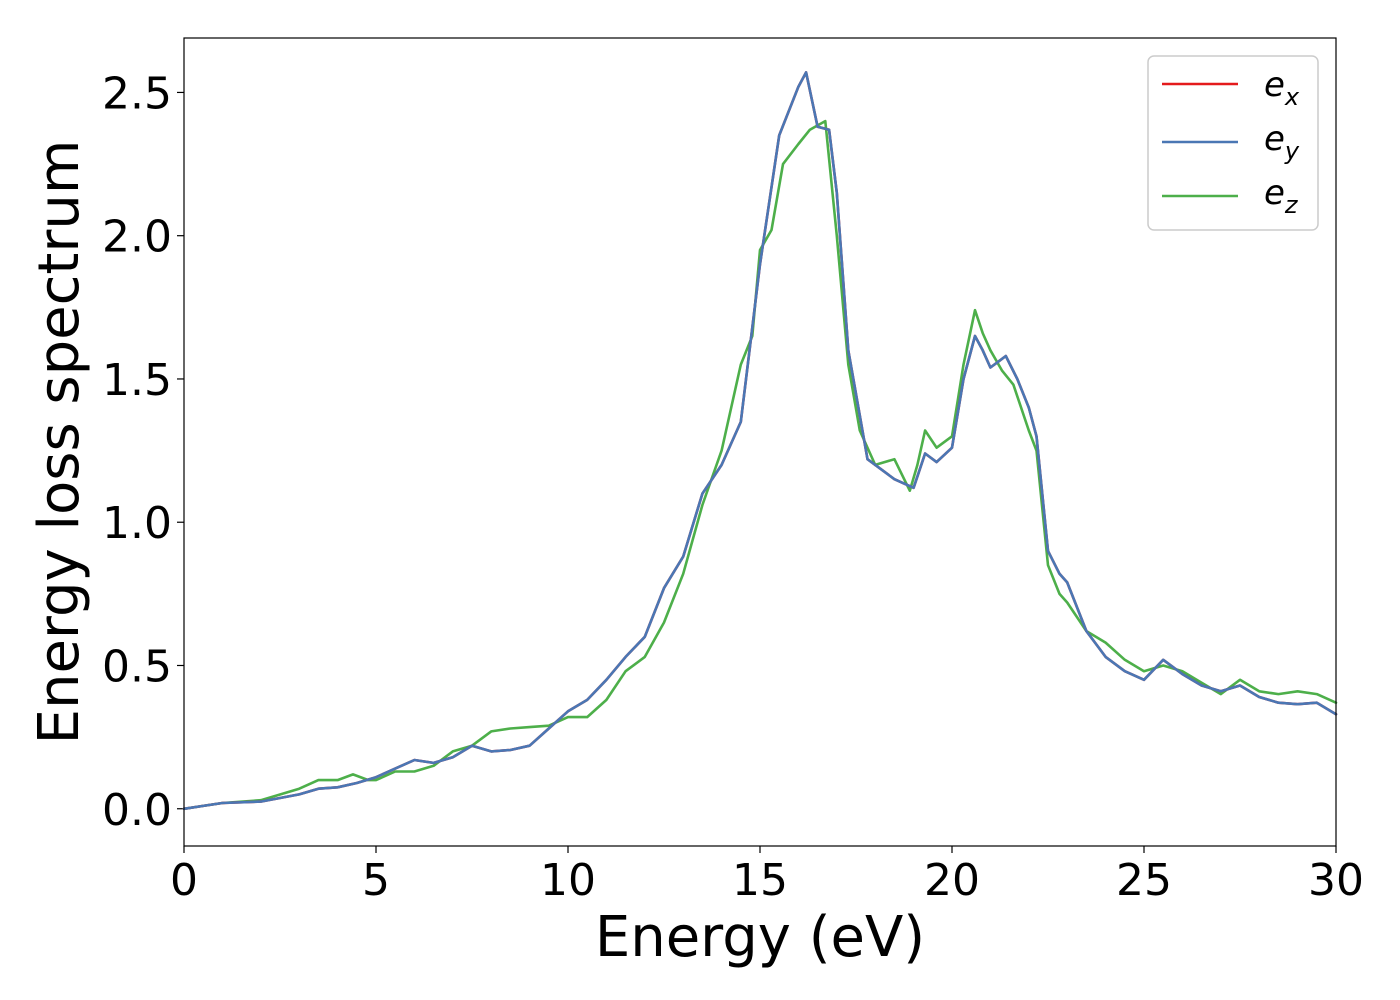 This screenshot has height=1000, width=1400. What do you see at coordinates (760, 937) in the screenshot?
I see `x-axis-label: Energy (eV)` at bounding box center [760, 937].